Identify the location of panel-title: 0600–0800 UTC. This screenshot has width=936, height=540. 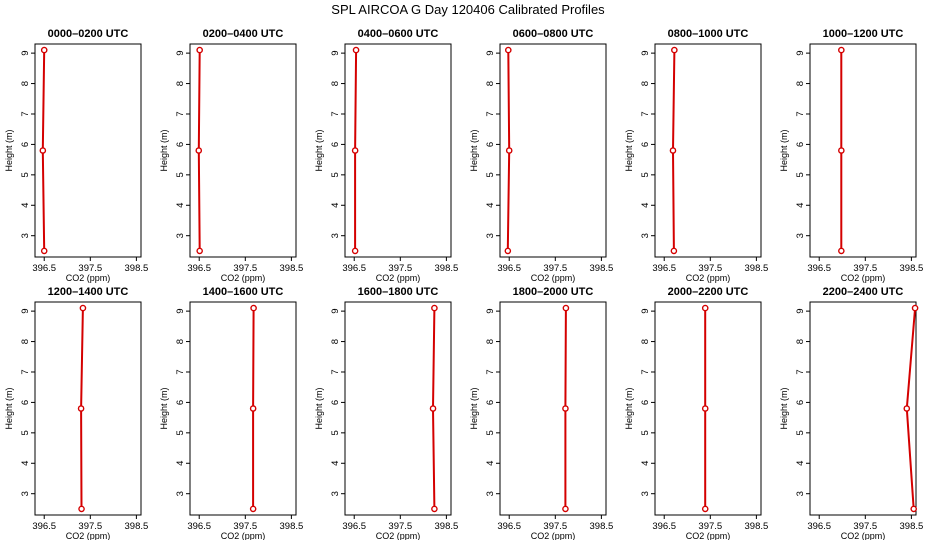
(553, 34).